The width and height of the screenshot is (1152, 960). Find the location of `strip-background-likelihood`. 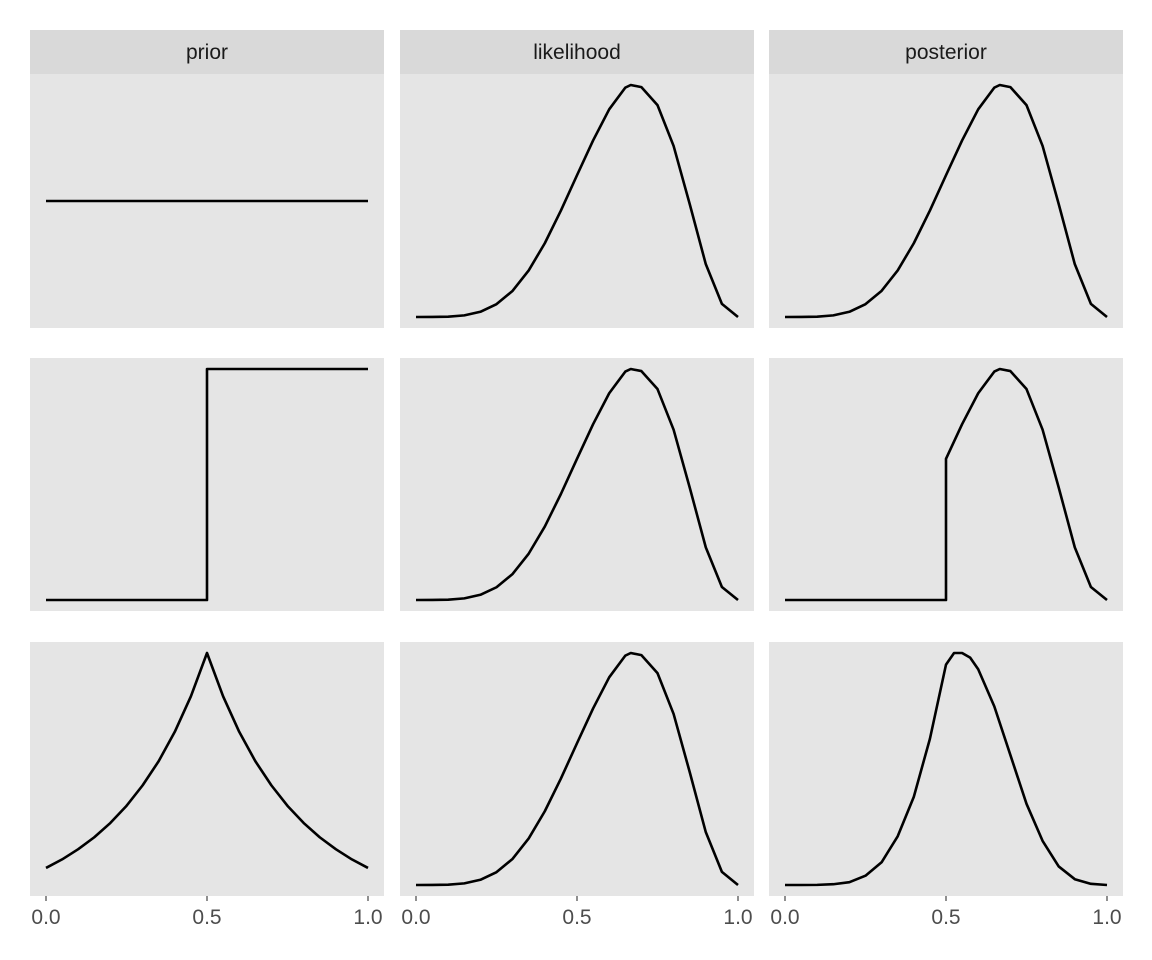

strip-background-likelihood is located at coordinates (577, 52).